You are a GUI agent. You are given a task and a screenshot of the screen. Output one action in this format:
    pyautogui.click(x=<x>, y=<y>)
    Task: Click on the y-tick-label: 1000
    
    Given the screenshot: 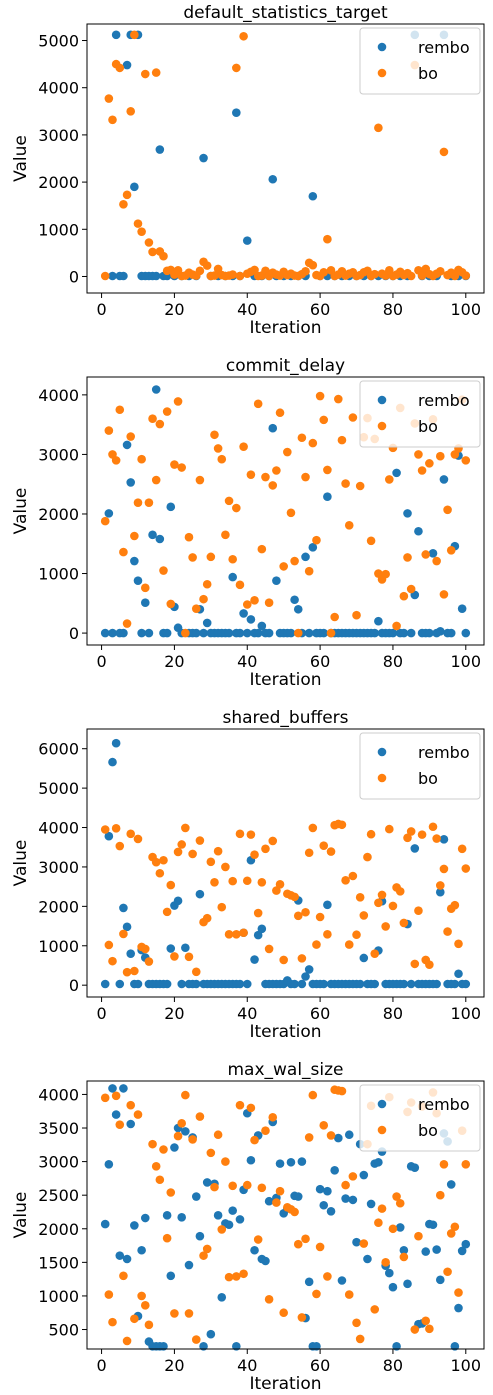 What is the action you would take?
    pyautogui.click(x=58, y=946)
    